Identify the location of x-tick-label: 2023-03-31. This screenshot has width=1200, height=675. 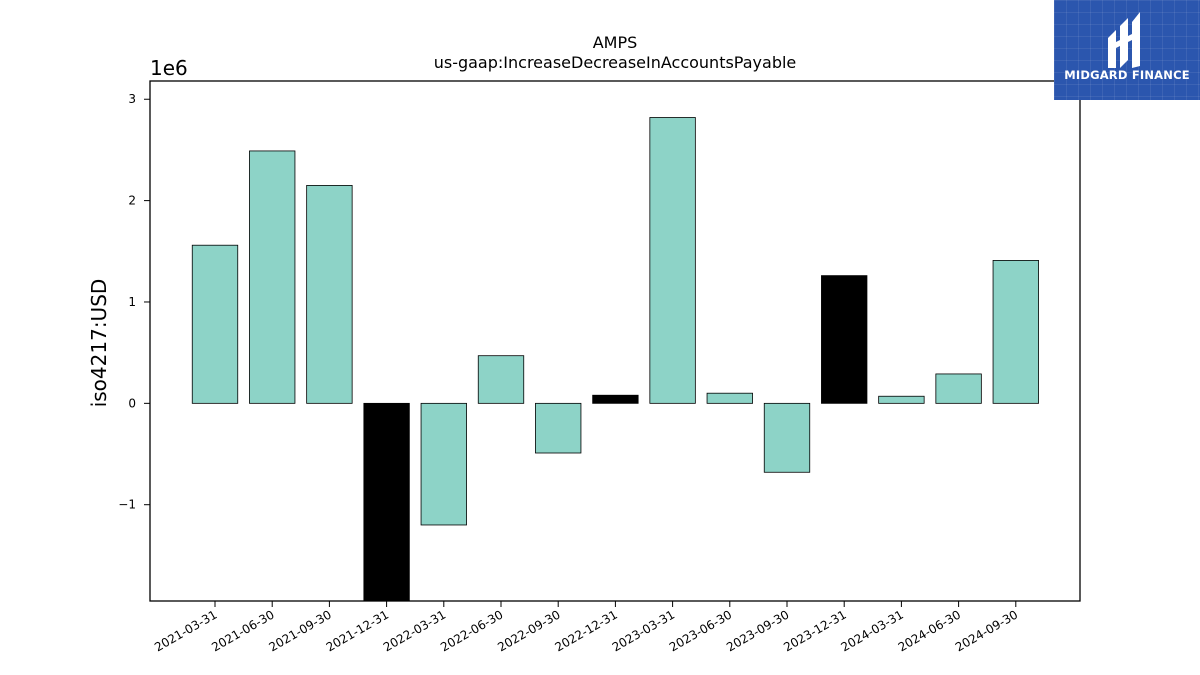
(643, 630).